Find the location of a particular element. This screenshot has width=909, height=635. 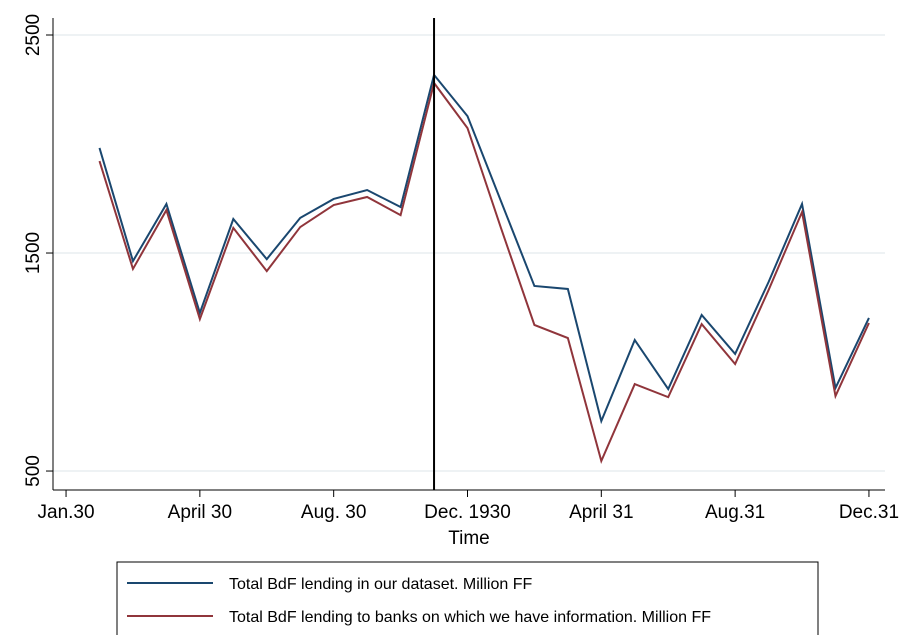

x-tick-label: Jan.30 is located at coordinates (66, 512).